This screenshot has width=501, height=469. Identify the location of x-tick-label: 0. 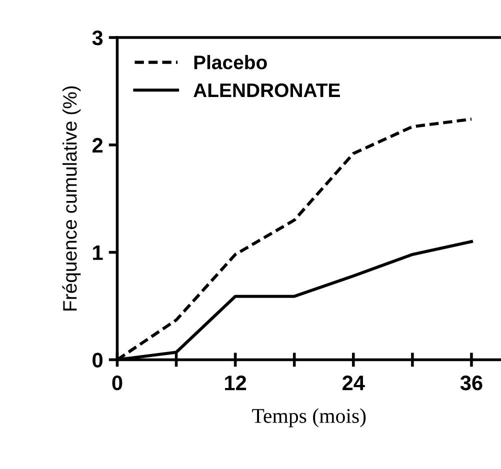
(117, 383).